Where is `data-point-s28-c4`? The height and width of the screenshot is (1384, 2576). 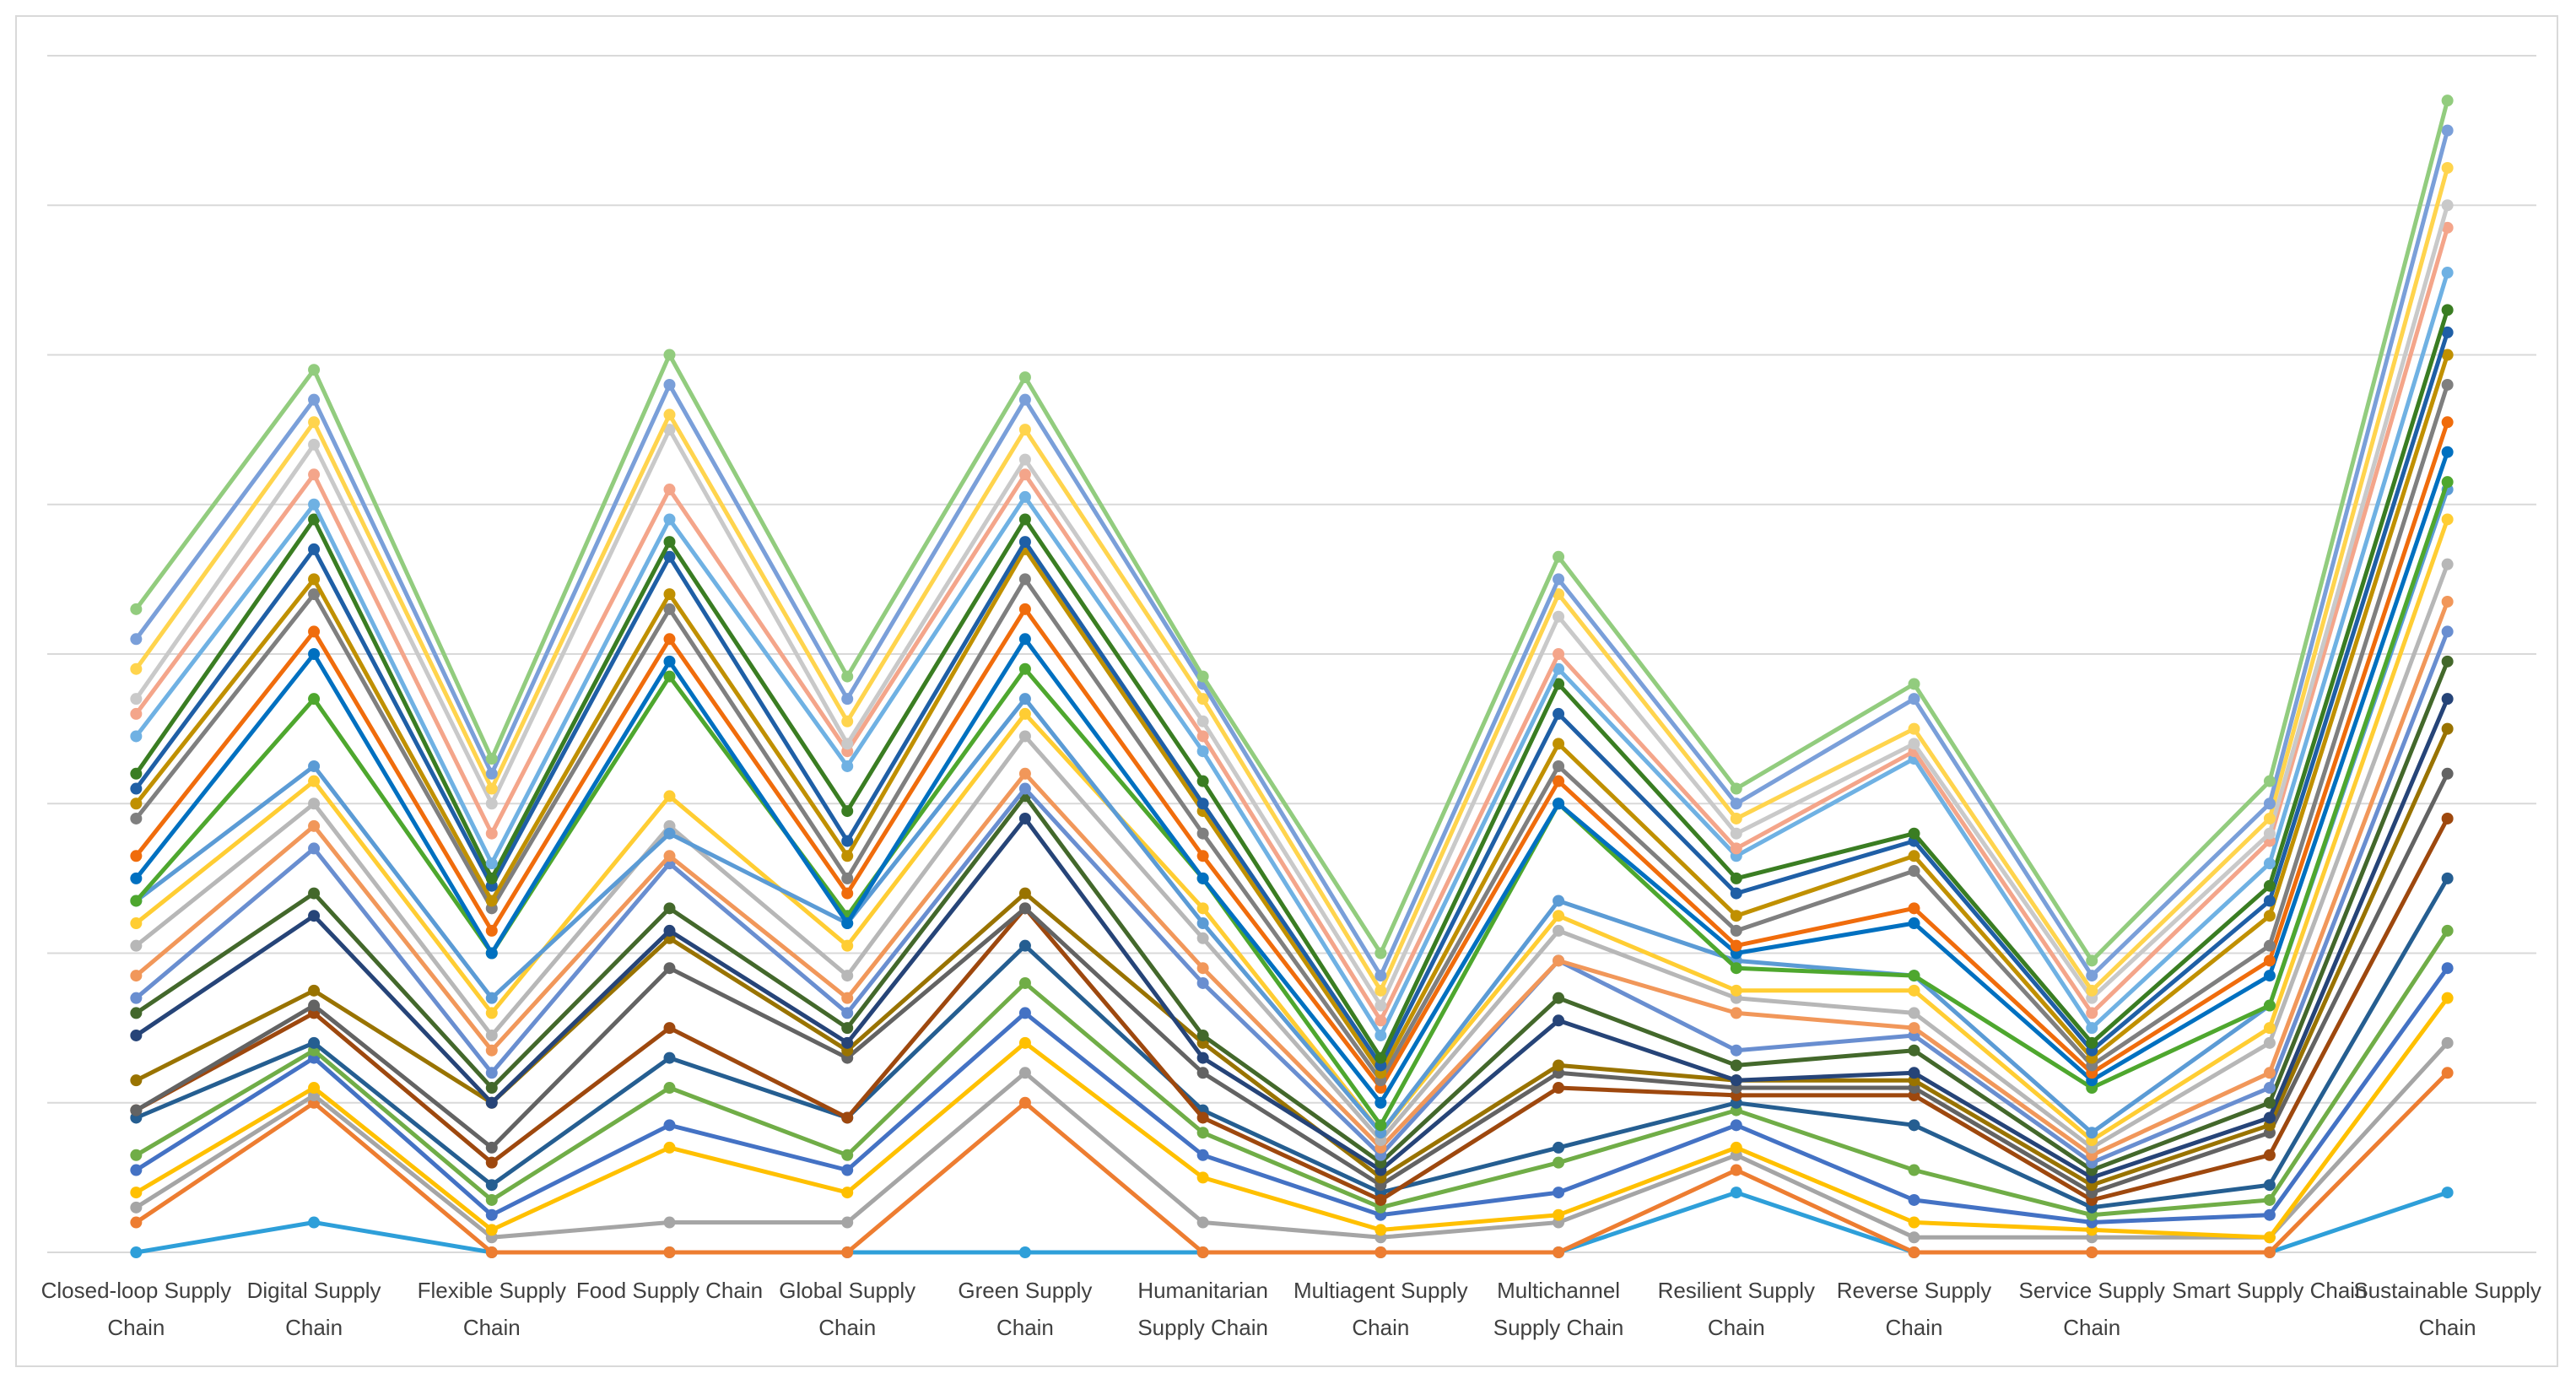
data-point-s28-c4 is located at coordinates (669, 414).